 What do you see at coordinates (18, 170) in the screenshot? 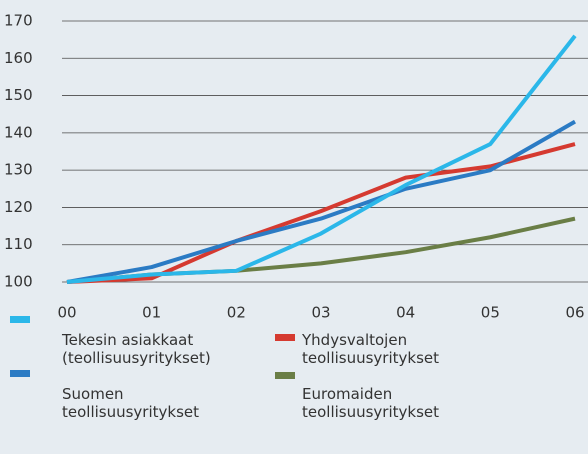
I see `y-tick-label: 130` at bounding box center [18, 170].